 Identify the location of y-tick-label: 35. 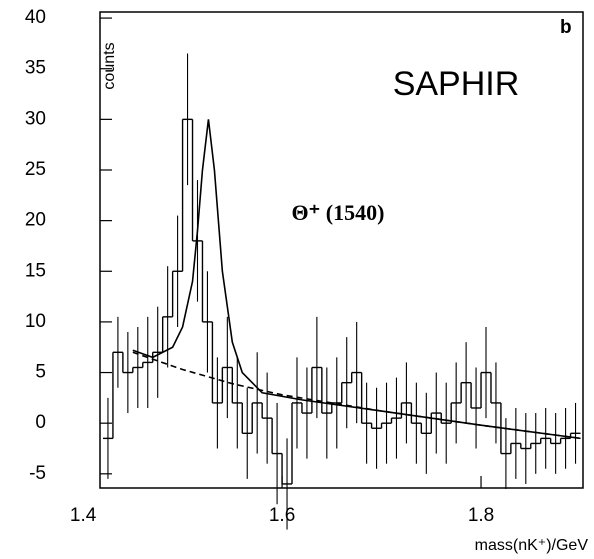
(35, 68).